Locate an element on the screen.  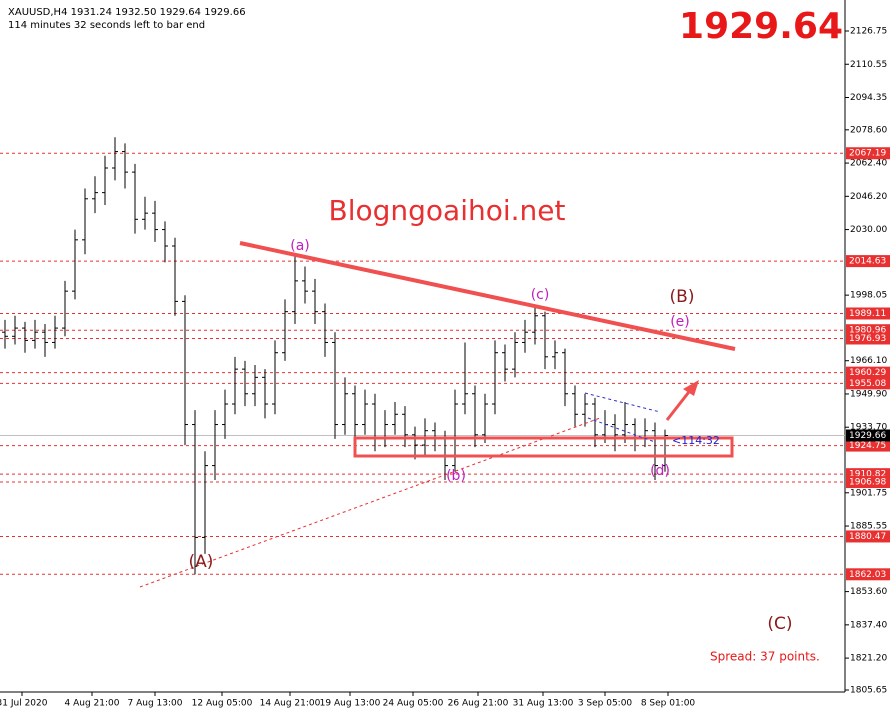
x-tick-label: 3 Sep 05:00 is located at coordinates (605, 704).